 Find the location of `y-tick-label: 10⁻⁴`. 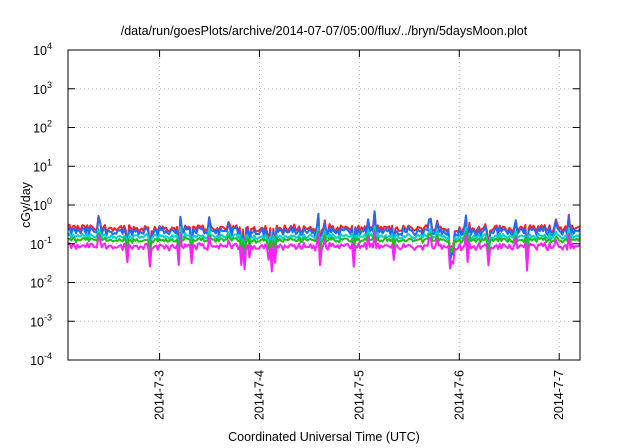

y-tick-label: 10⁻⁴ is located at coordinates (41, 359).